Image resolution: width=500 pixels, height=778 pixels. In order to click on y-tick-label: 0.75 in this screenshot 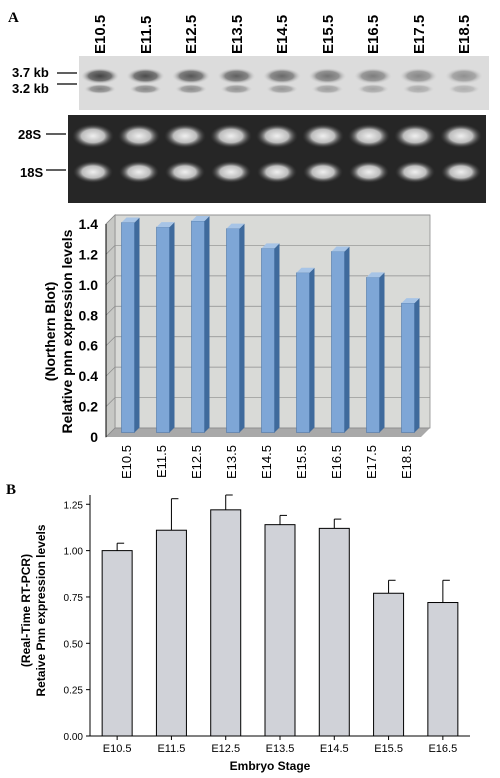, I will do `click(74, 598)`.